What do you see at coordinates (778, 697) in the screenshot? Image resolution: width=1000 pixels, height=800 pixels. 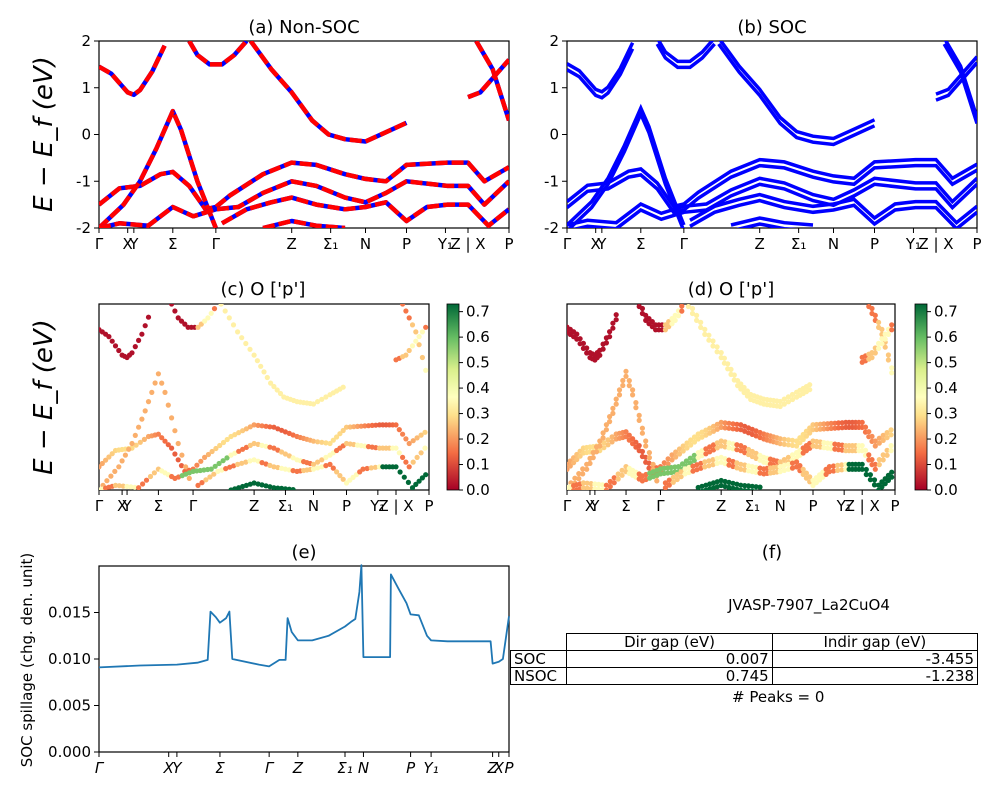 I see `peaks-count: # Peaks = 0` at bounding box center [778, 697].